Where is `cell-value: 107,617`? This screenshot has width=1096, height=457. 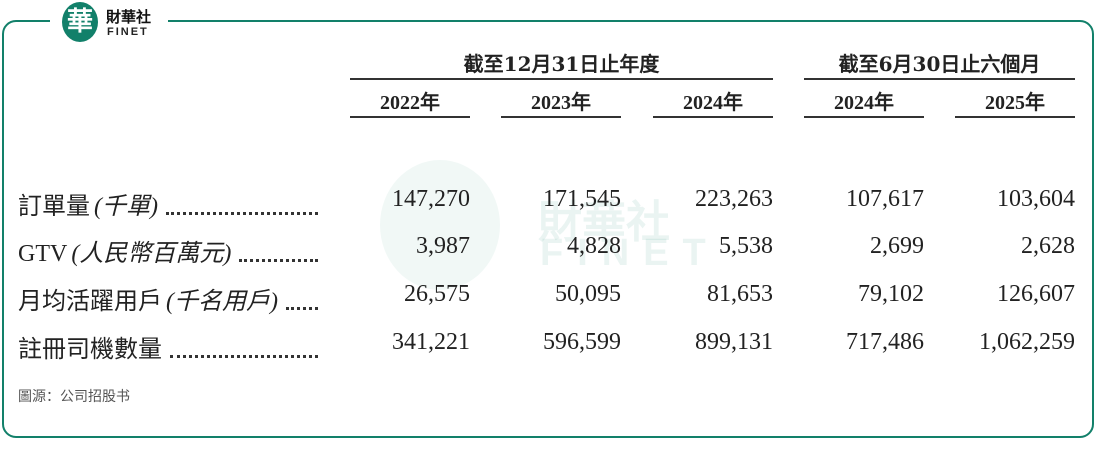 cell-value: 107,617 is located at coordinates (885, 199).